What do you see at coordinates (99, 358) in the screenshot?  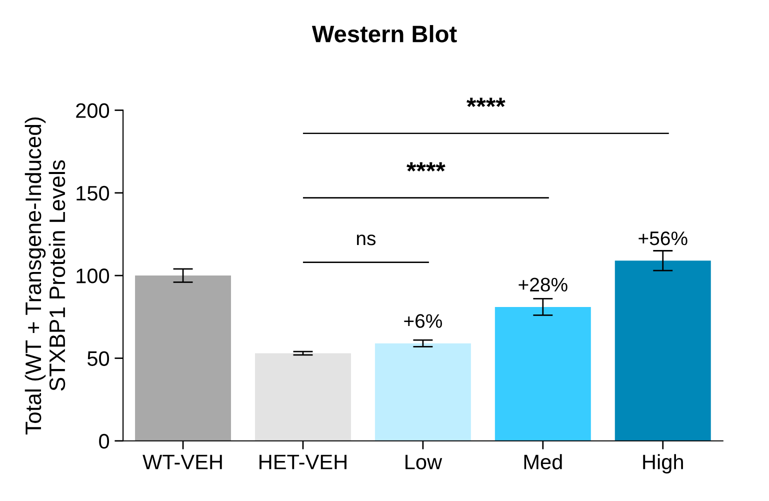 I see `y-tick-label: 50` at bounding box center [99, 358].